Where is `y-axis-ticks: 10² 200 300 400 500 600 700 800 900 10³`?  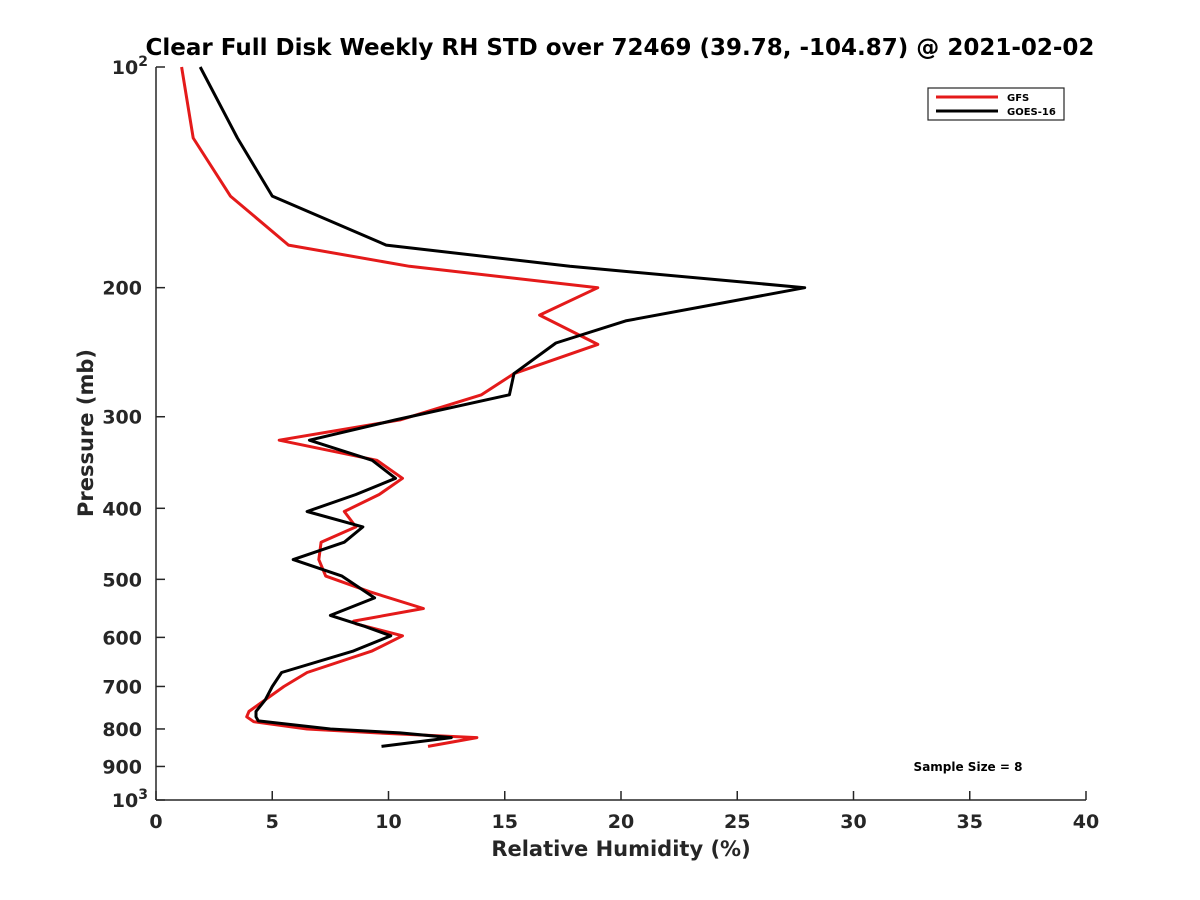 y-axis-ticks: 10² 200 300 400 500 600 700 800 900 10³ is located at coordinates (133, 433).